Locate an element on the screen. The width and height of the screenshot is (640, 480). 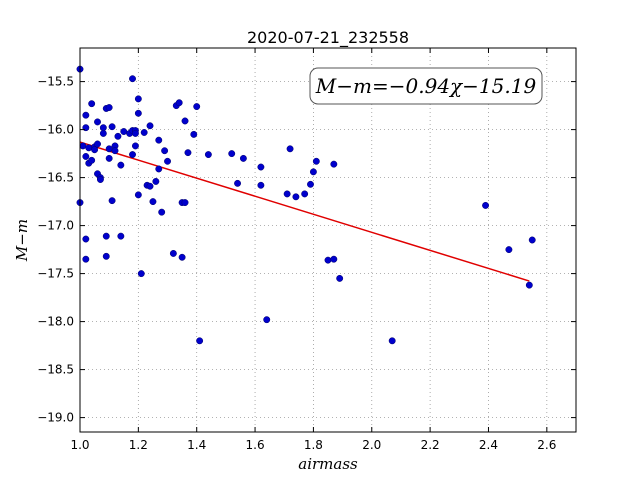
y-tick-label: −16.5 is located at coordinates (55, 178).